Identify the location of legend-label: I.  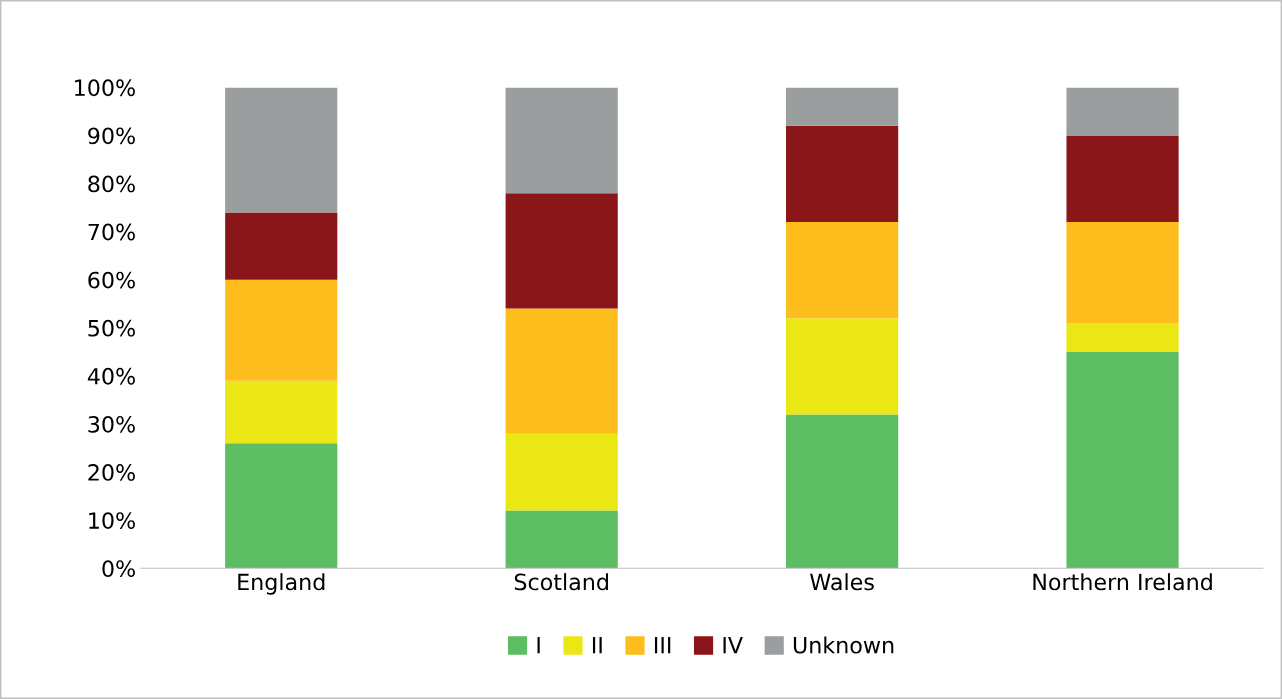
(538, 645).